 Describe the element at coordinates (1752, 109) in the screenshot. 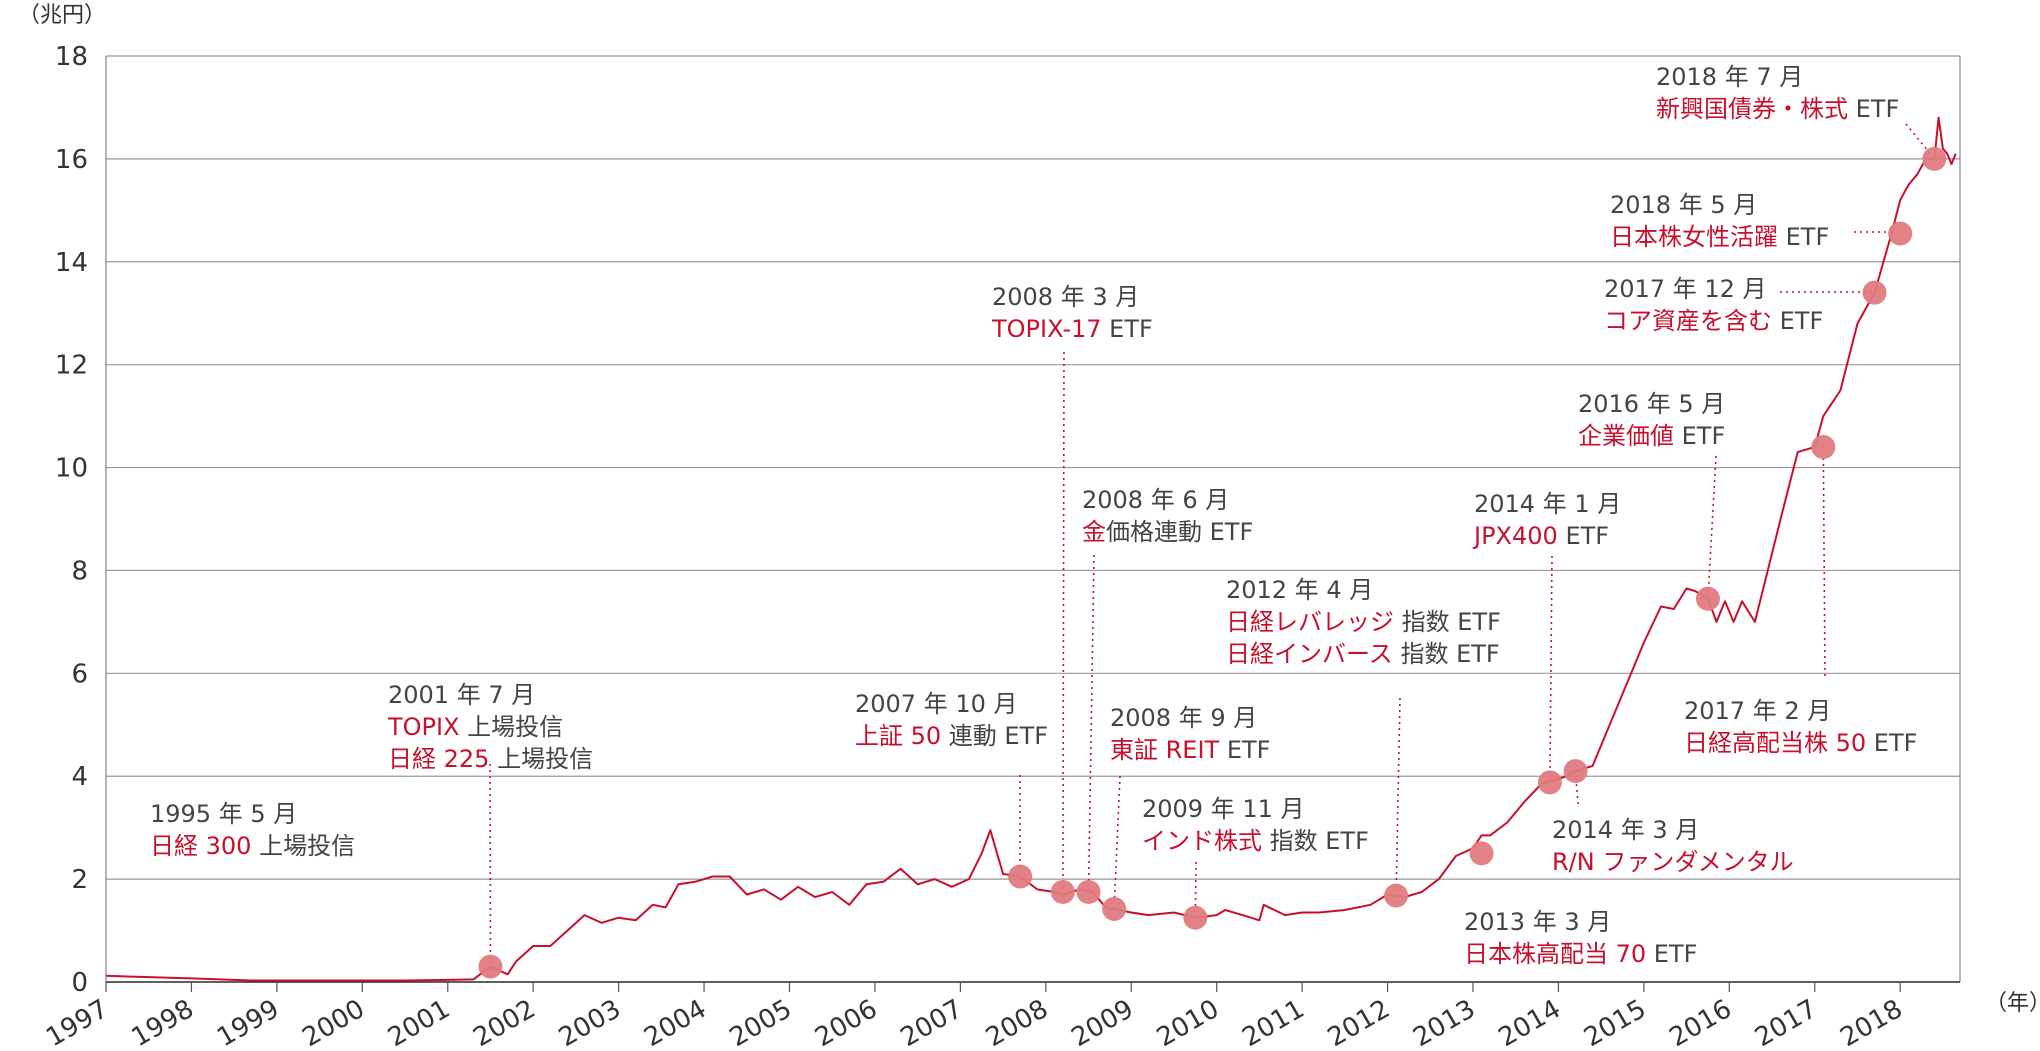

I see `product-name: 新興国債券・株式` at that location.